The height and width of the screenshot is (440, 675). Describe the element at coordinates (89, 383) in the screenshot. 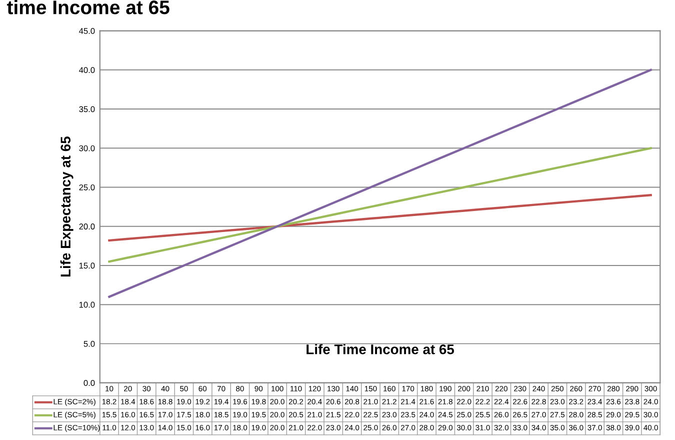

I see `y-tick-label: 0.0` at that location.